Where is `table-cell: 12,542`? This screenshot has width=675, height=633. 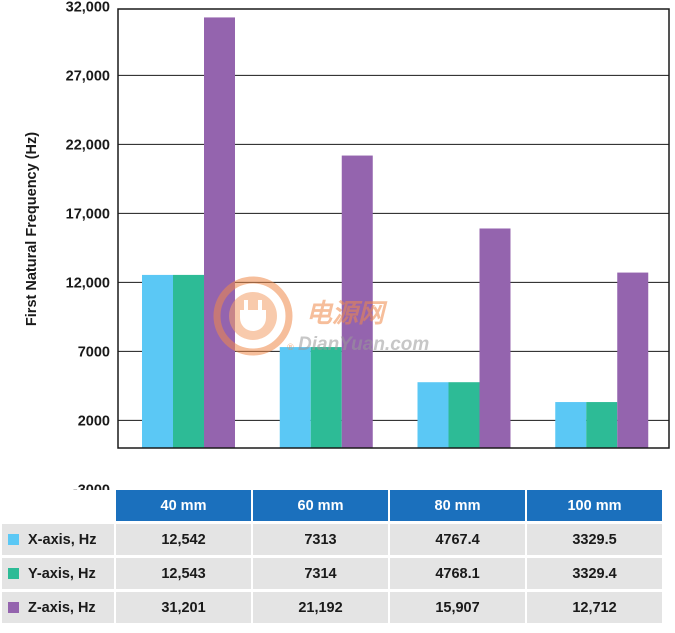
table-cell: 12,542 is located at coordinates (183, 539).